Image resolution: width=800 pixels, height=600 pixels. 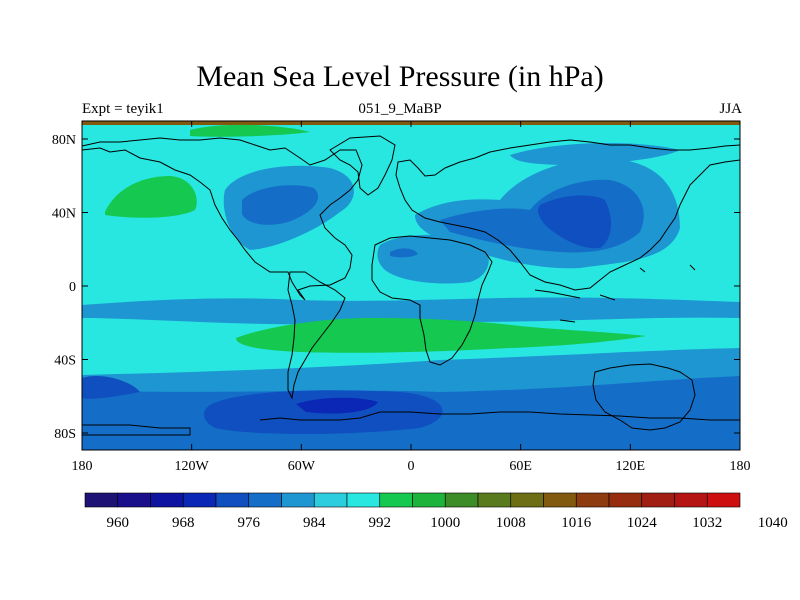 I want to click on saharan-low-core, so click(x=404, y=253).